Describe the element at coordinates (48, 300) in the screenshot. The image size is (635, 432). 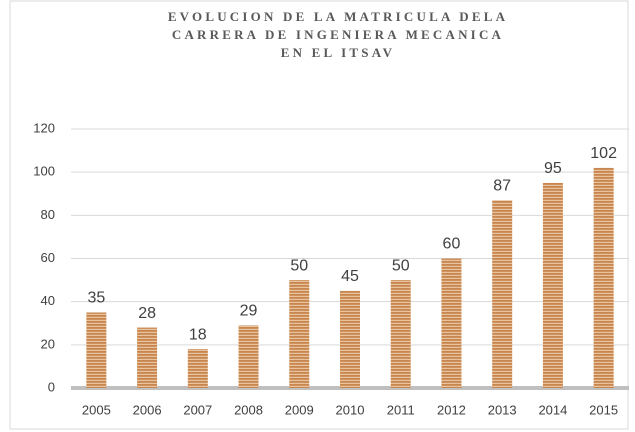
I see `y-tick-label: 40` at that location.